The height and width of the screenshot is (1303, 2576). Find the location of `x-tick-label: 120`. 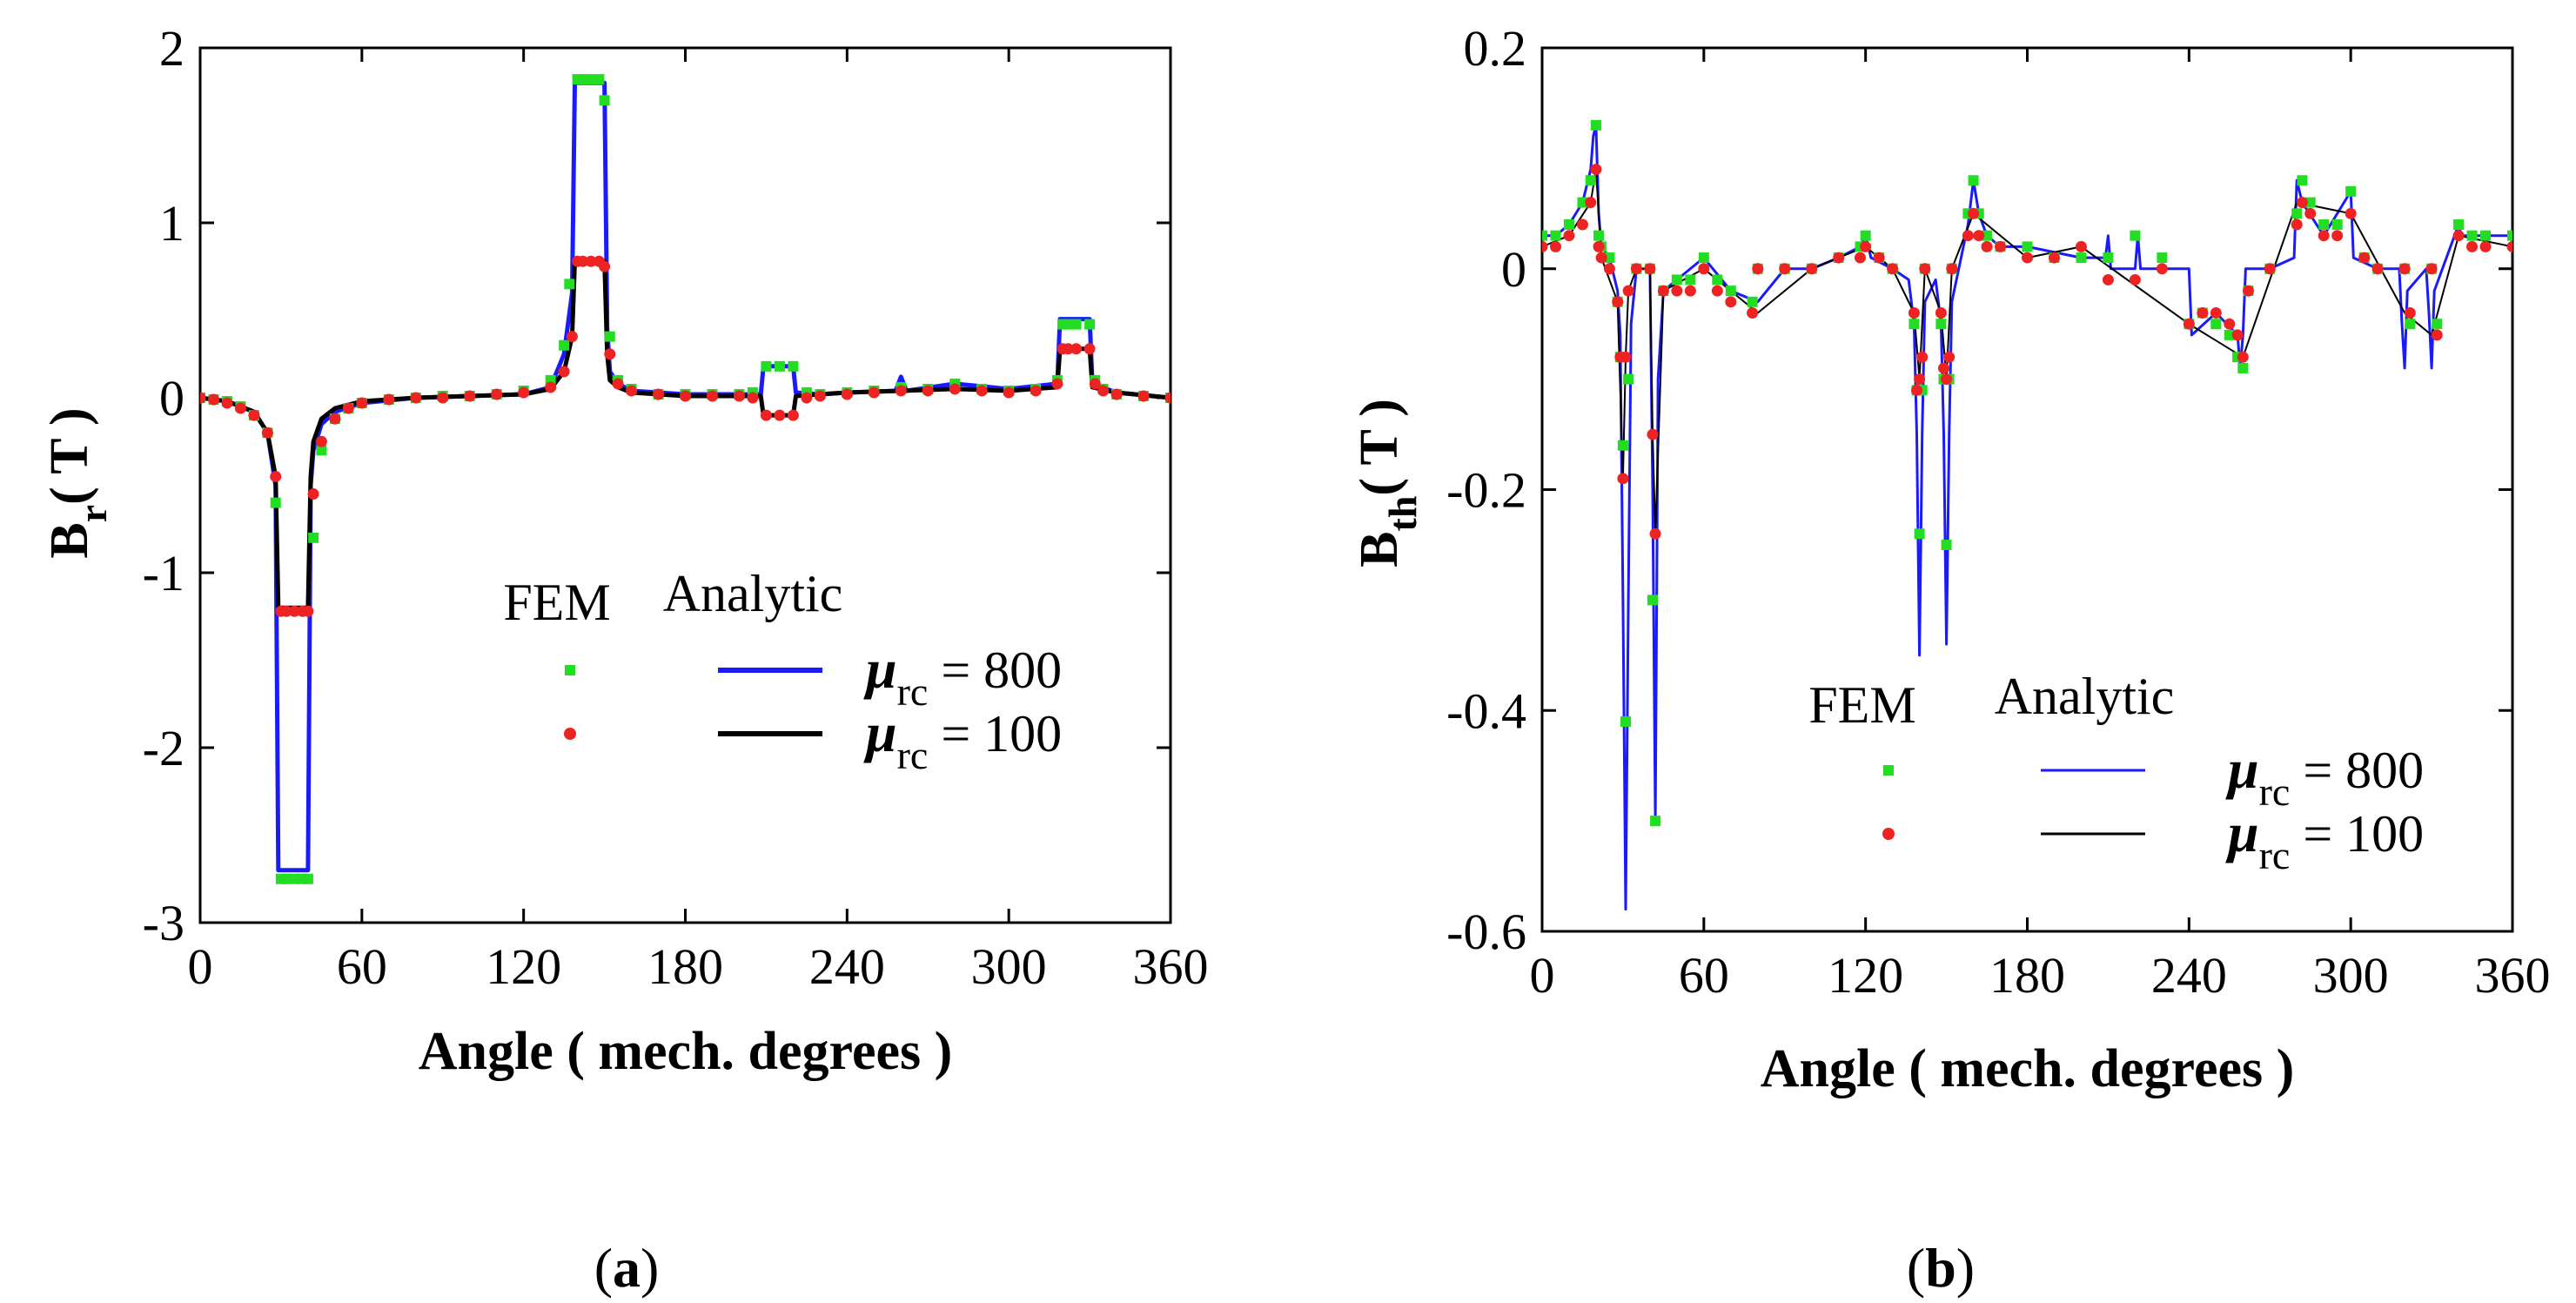

x-tick-label: 120 is located at coordinates (1866, 975).